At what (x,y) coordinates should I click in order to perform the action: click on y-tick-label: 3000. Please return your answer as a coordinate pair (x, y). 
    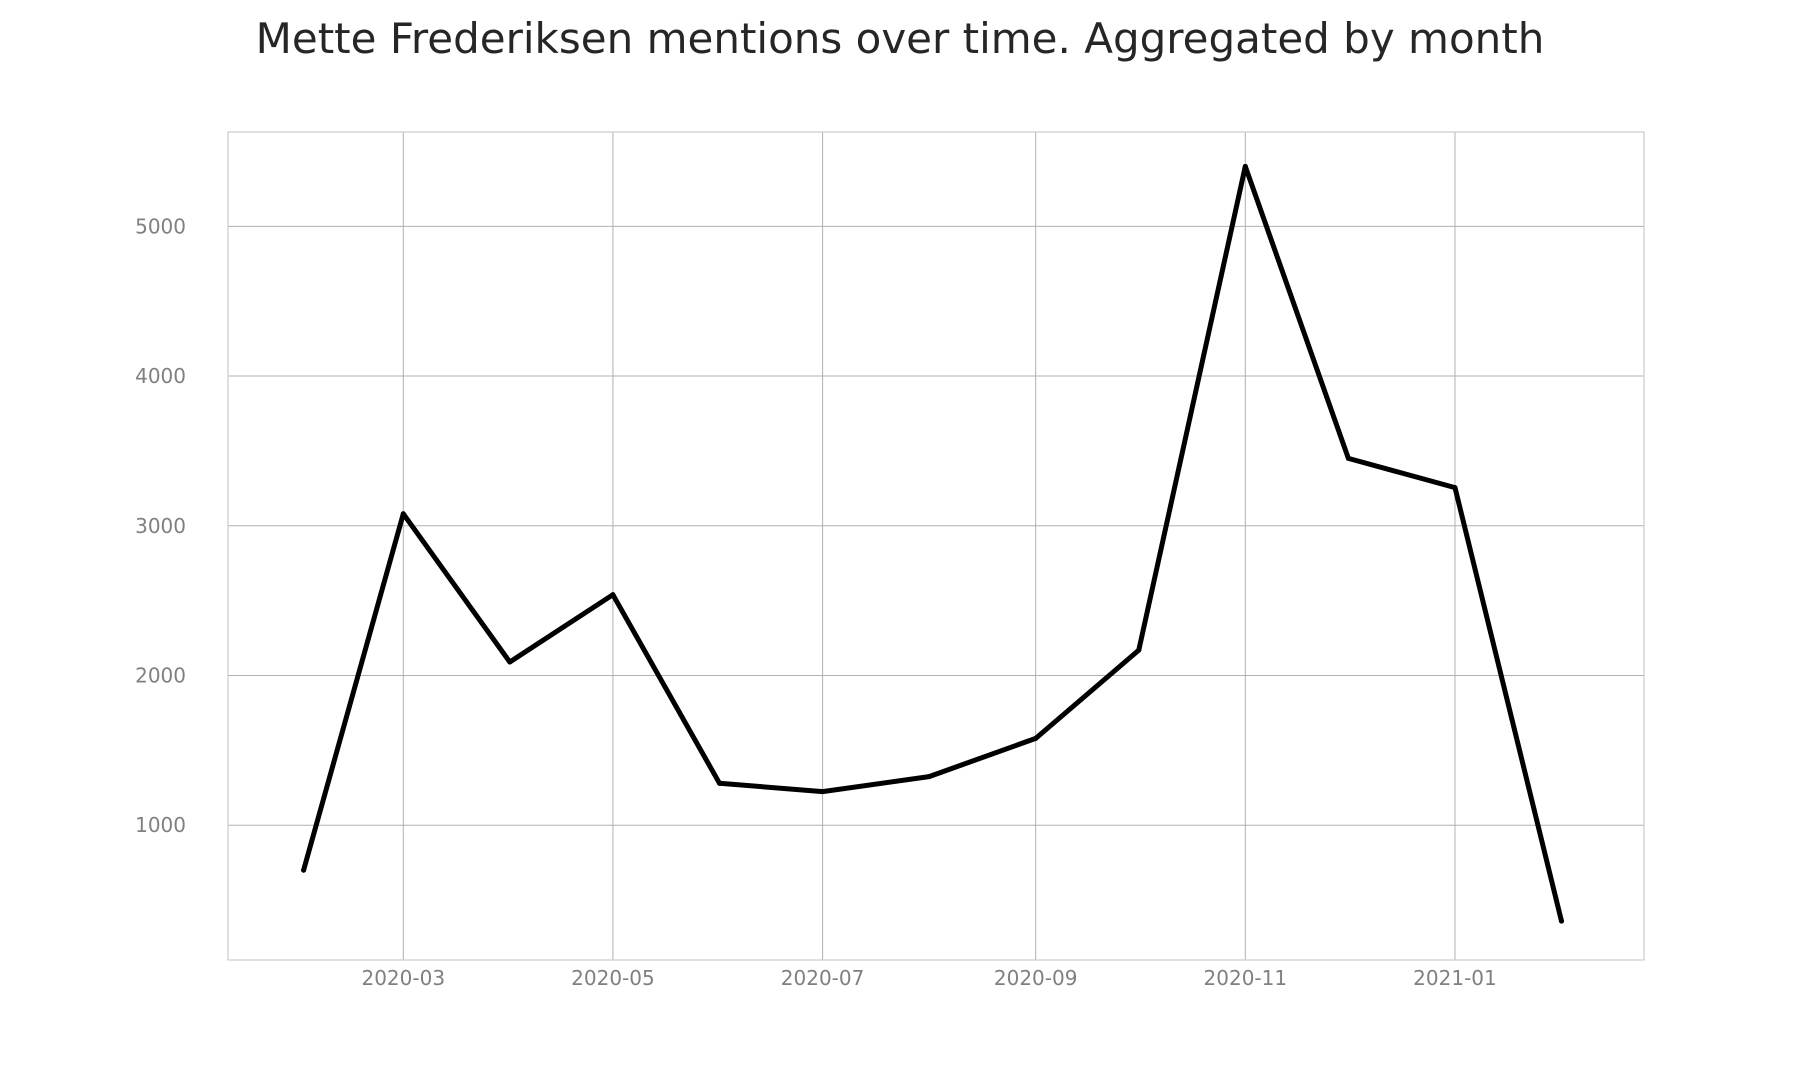
    Looking at the image, I should click on (160, 526).